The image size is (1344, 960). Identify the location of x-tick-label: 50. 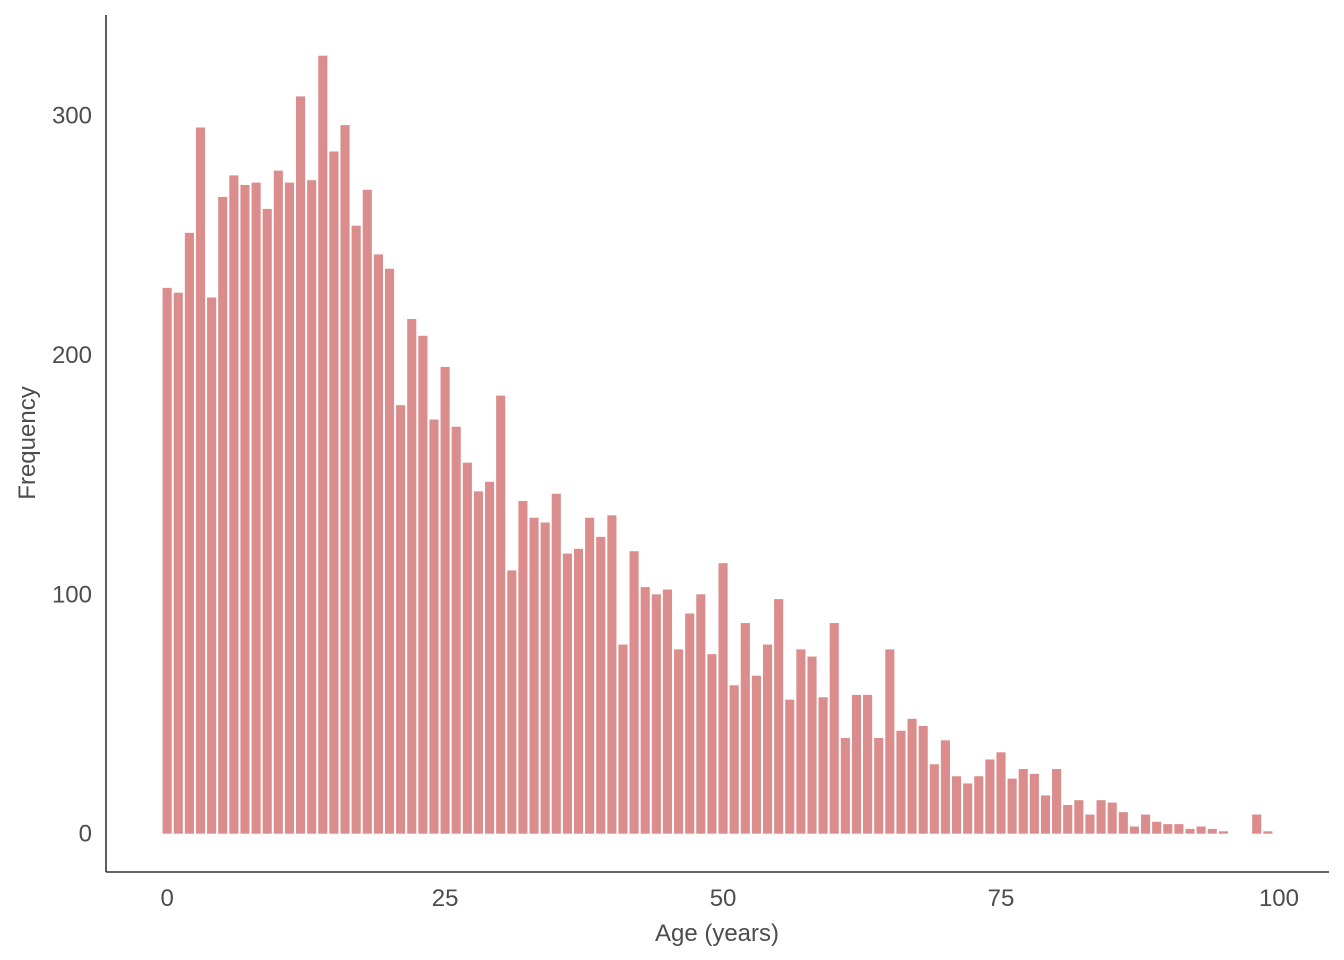
(723, 898).